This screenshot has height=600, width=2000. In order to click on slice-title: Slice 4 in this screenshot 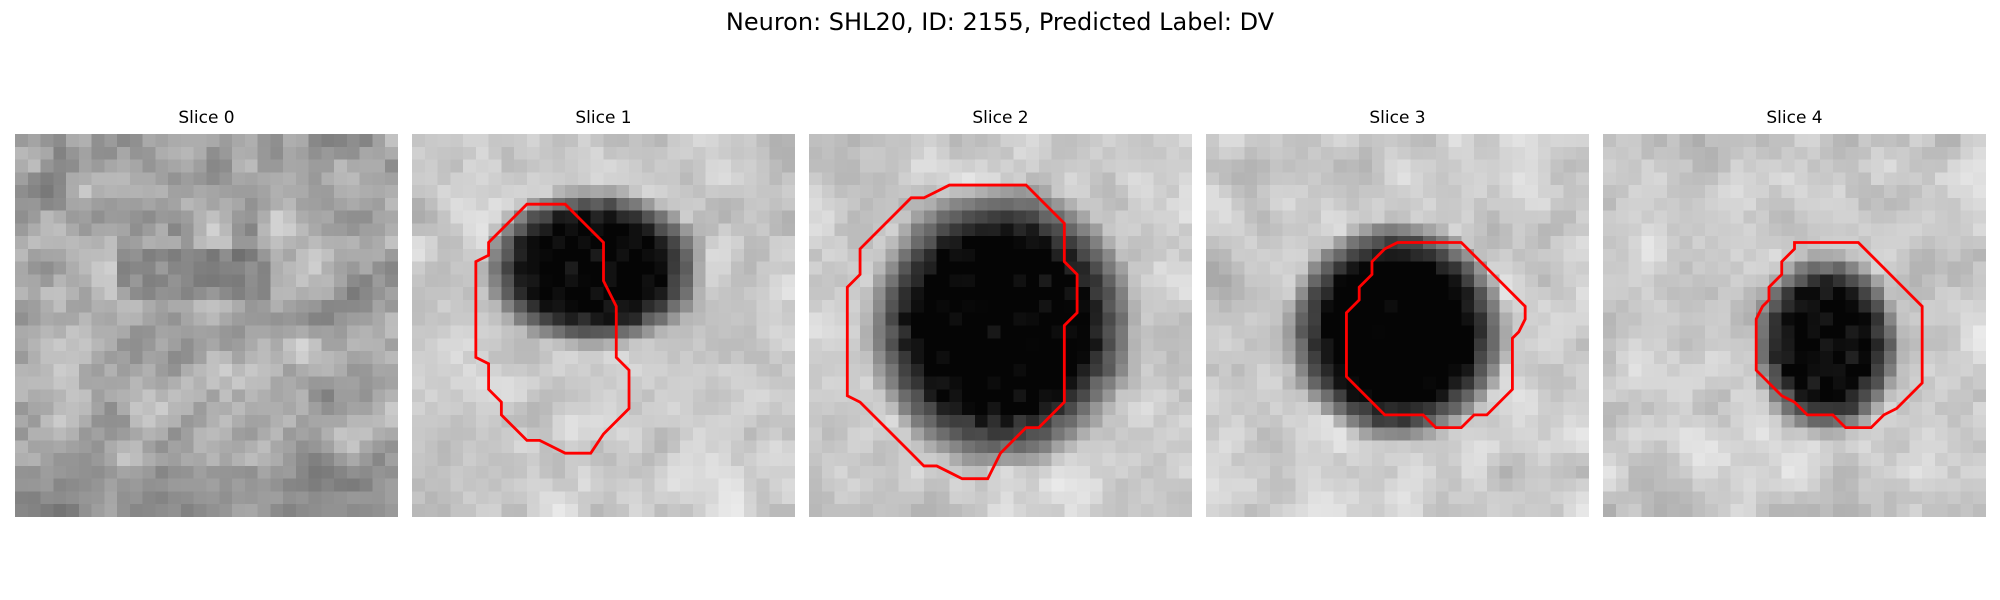, I will do `click(1794, 118)`.